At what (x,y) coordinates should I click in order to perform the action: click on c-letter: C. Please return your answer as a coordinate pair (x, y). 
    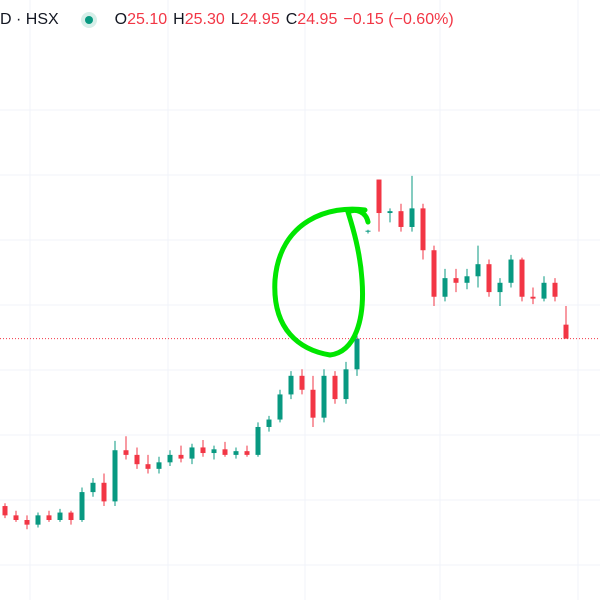
    Looking at the image, I should click on (291, 19).